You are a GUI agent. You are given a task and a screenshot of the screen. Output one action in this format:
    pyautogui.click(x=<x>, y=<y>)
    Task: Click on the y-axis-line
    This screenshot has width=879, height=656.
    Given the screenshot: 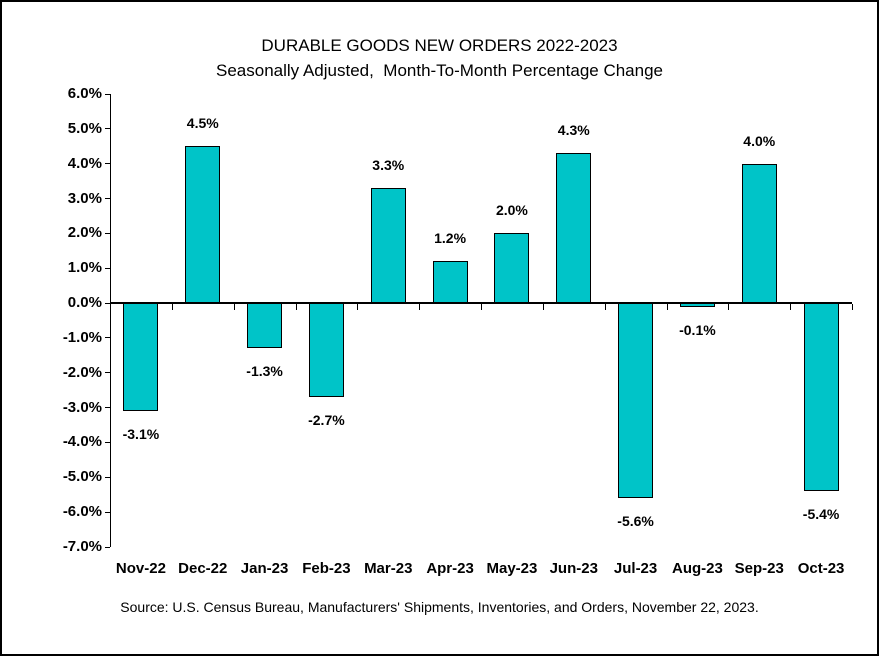 What is the action you would take?
    pyautogui.click(x=110, y=320)
    